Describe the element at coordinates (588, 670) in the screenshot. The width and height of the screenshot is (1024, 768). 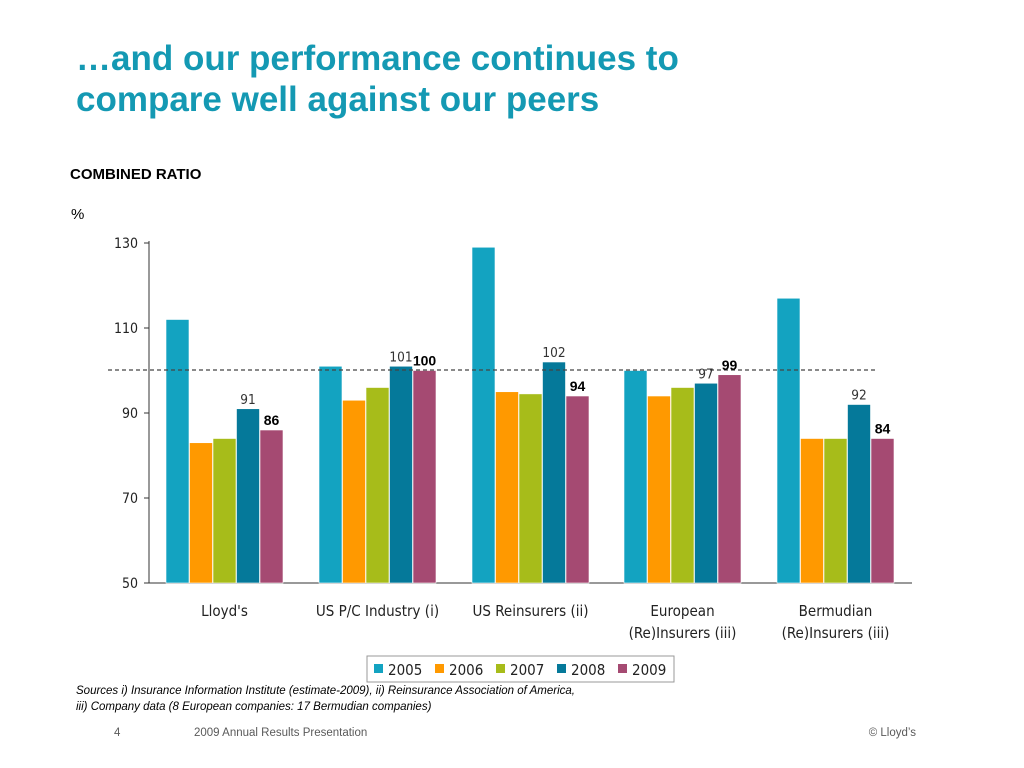
I see `legend-label: 2008` at that location.